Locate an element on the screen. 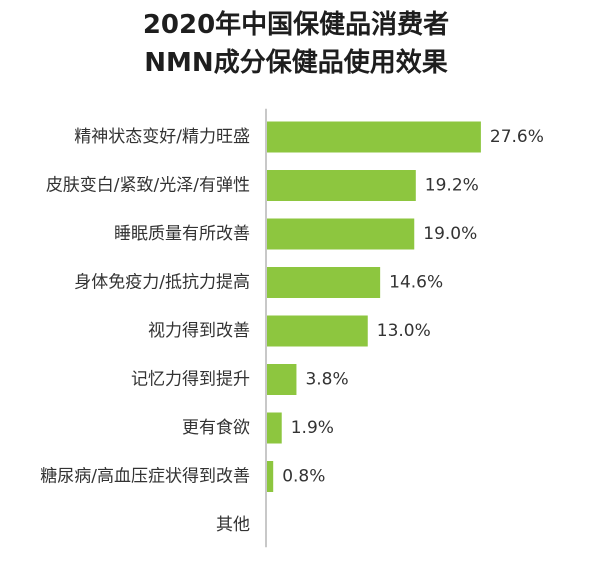 Image resolution: width=592 pixels, height=579 pixels. category-label: 视力得到改善 is located at coordinates (199, 331).